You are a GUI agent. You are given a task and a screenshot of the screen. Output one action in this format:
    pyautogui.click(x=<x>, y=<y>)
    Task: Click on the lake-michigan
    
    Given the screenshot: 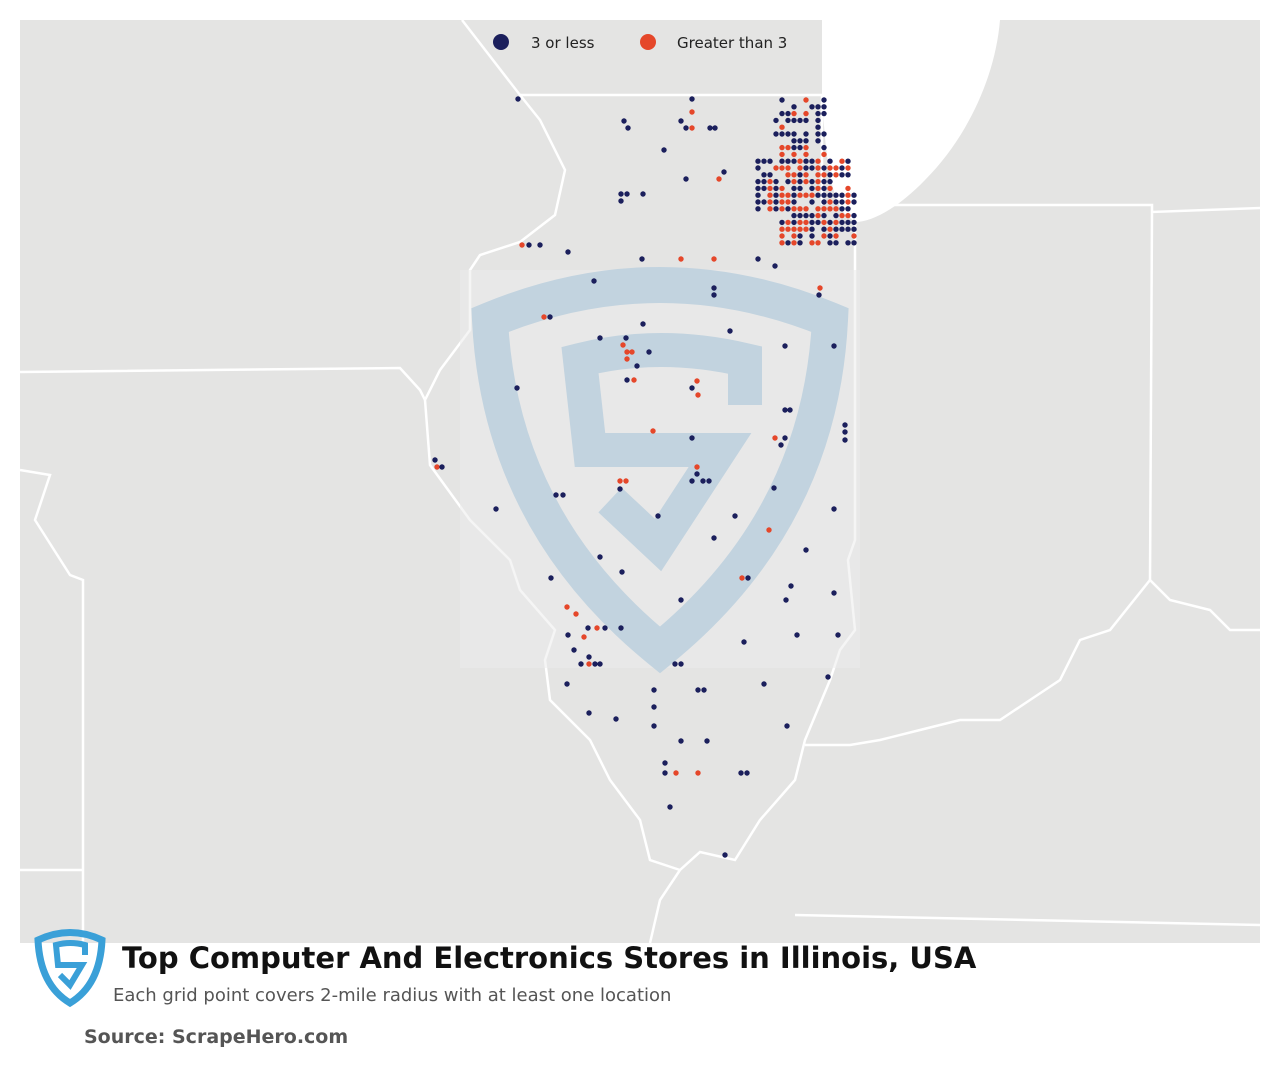 What is the action you would take?
    pyautogui.click(x=911, y=121)
    